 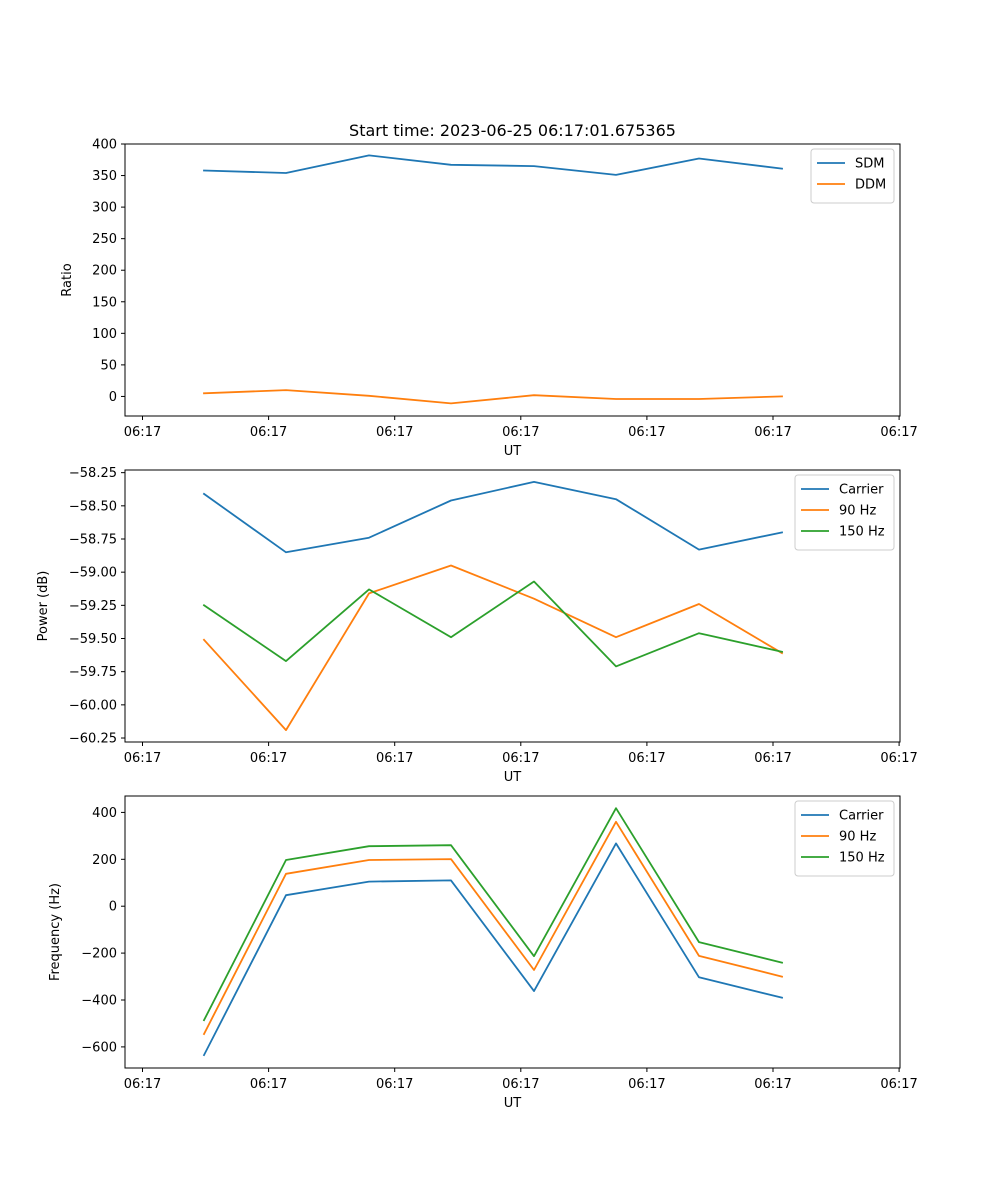 I want to click on ratio-y-tick-label: 50, so click(x=108, y=365).